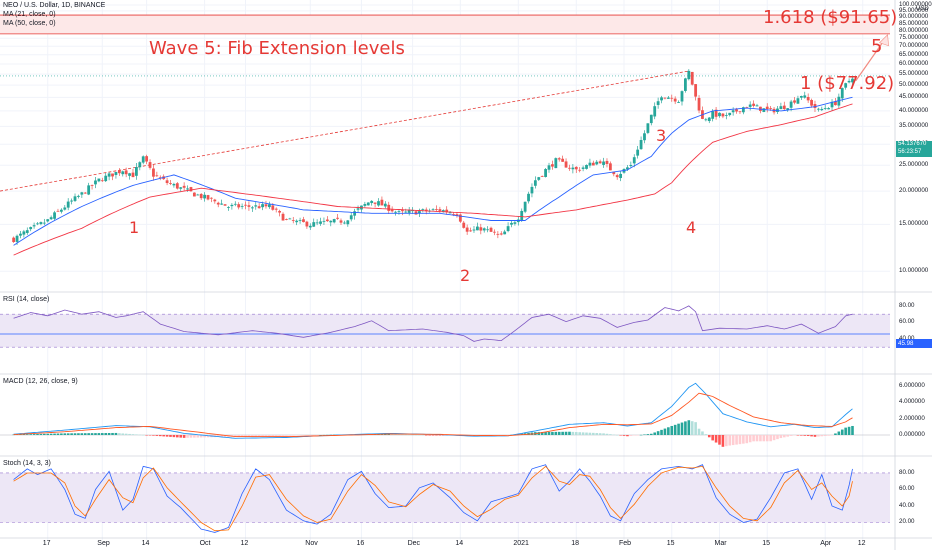 The image size is (932, 550). I want to click on macd-title: MACD (12, 26, close, 9), so click(40, 381).